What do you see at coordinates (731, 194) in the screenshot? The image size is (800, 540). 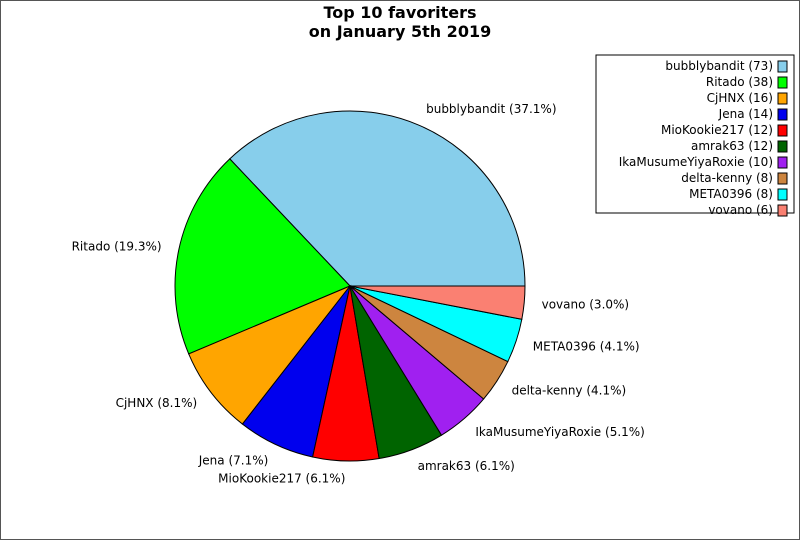 I see `legend-entry-meta0396: META0396 (8)` at bounding box center [731, 194].